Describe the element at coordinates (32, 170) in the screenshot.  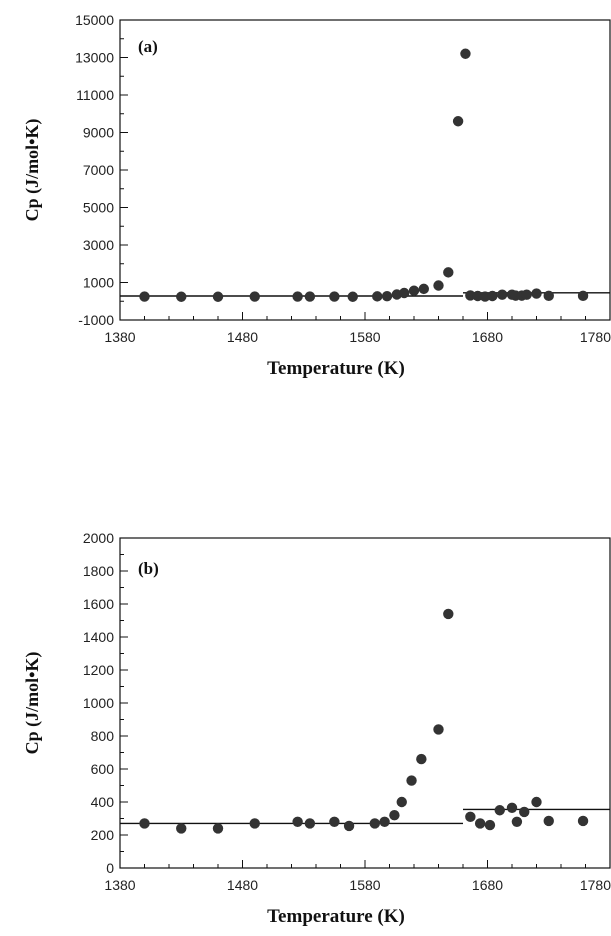
I see `panel-a-ylabel: Cp (J/mol•K)` at that location.